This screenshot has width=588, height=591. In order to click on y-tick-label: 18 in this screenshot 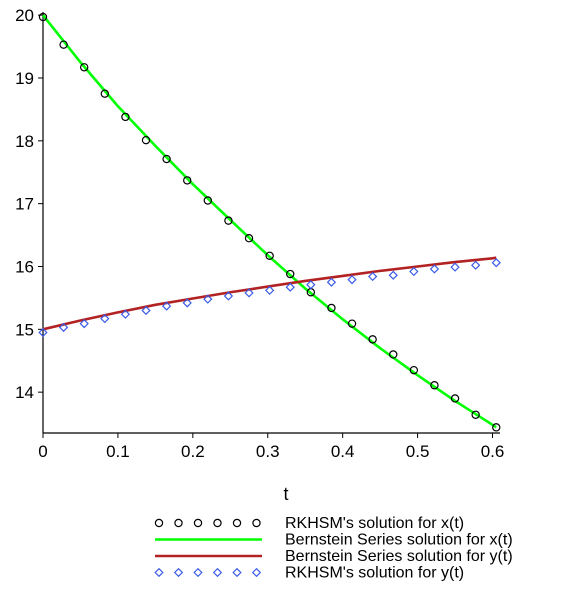, I will do `click(24, 141)`.